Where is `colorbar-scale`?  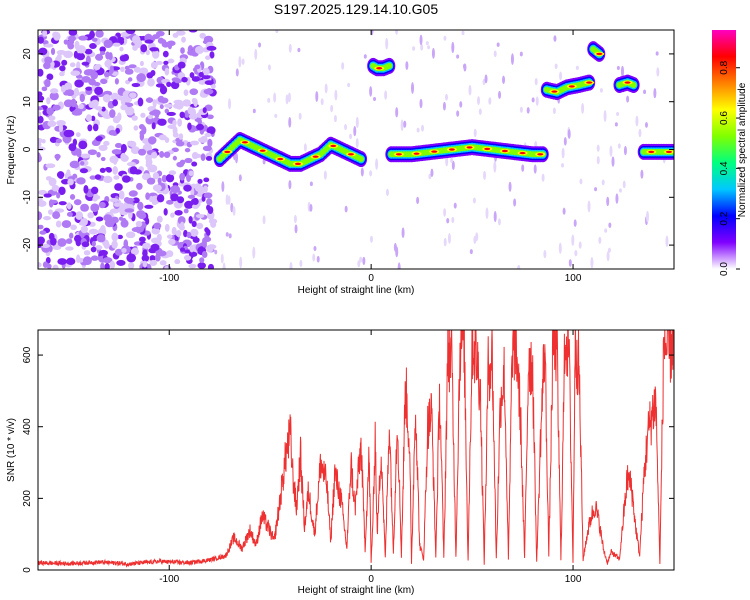 colorbar-scale is located at coordinates (724, 149).